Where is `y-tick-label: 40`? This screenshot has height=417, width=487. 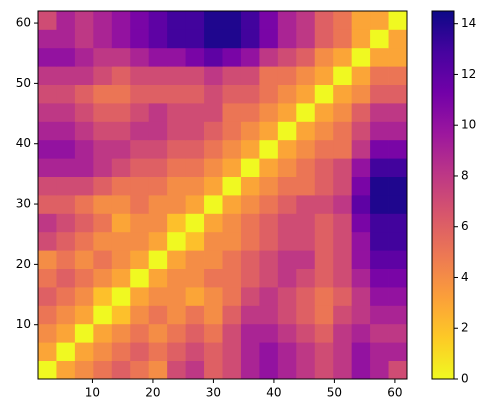 y-tick-label: 40 is located at coordinates (23, 143).